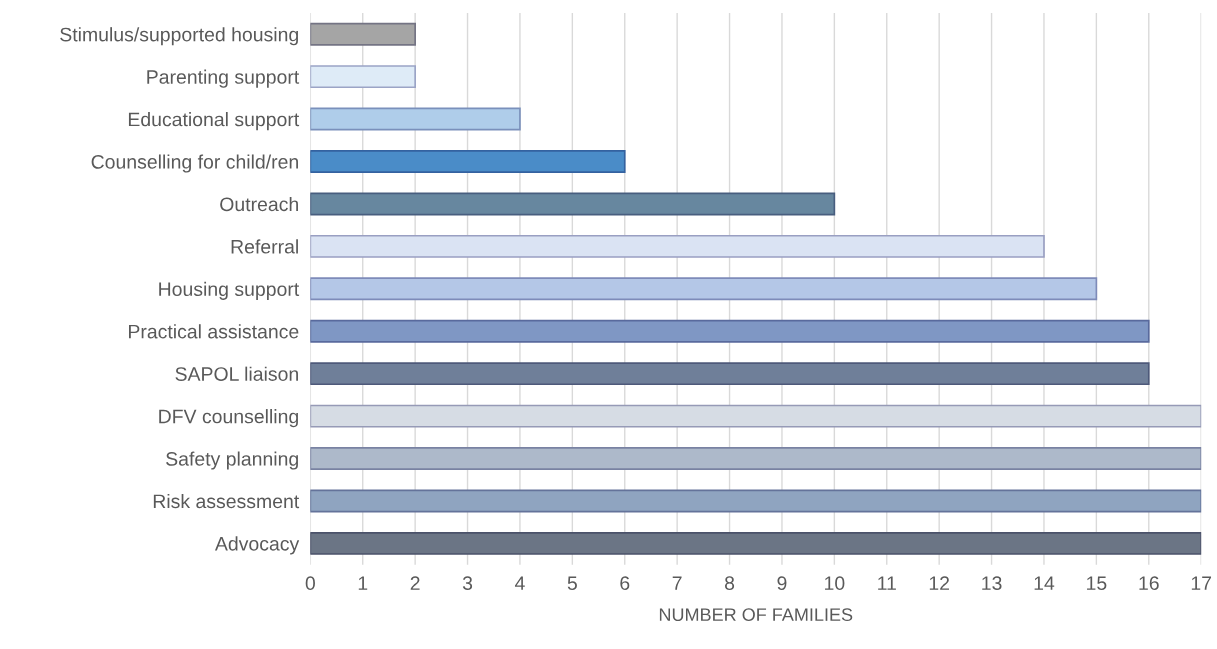  Describe the element at coordinates (232, 460) in the screenshot. I see `y-tick-label: Safety planning` at that location.